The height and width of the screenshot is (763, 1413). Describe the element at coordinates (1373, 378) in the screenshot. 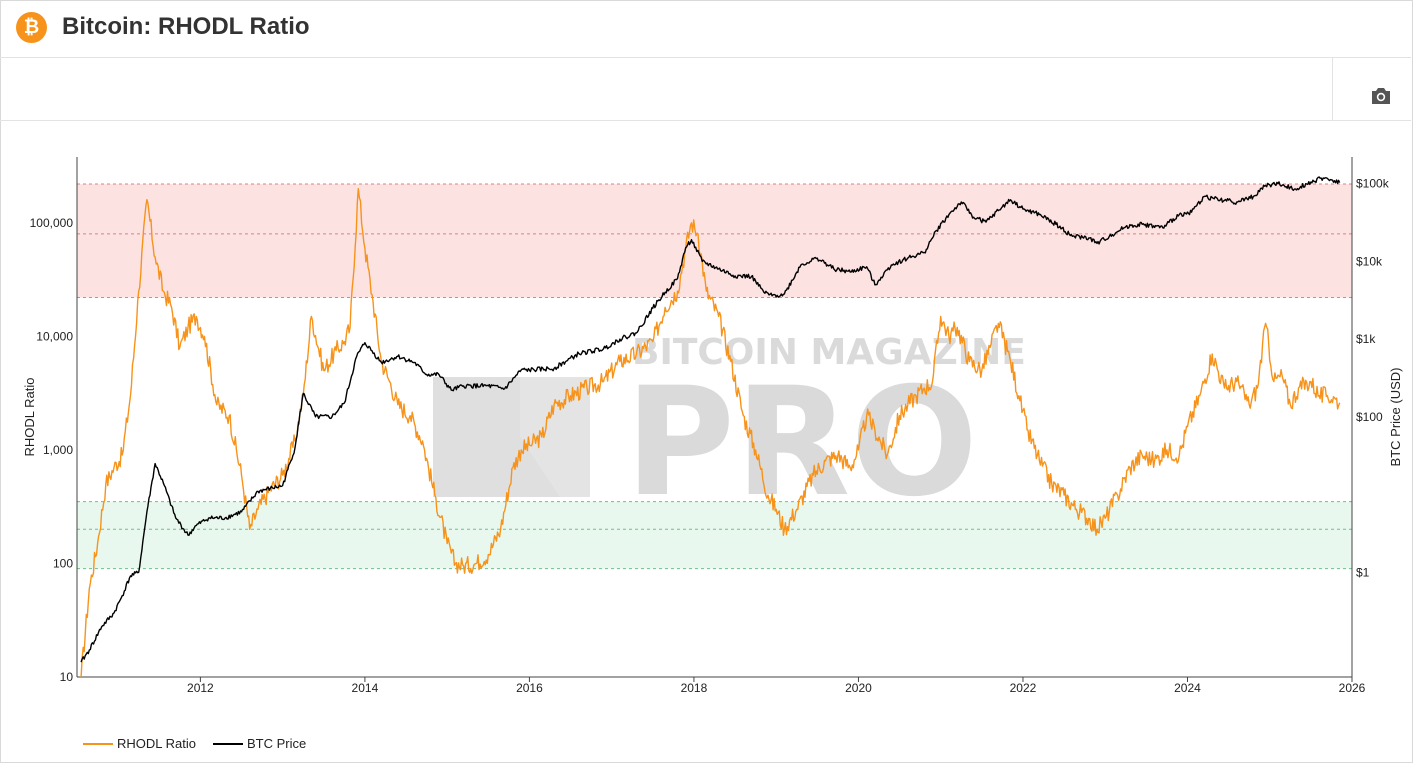

I see `right-axis-ticks: $1 $100 $1k $10k $100k` at that location.